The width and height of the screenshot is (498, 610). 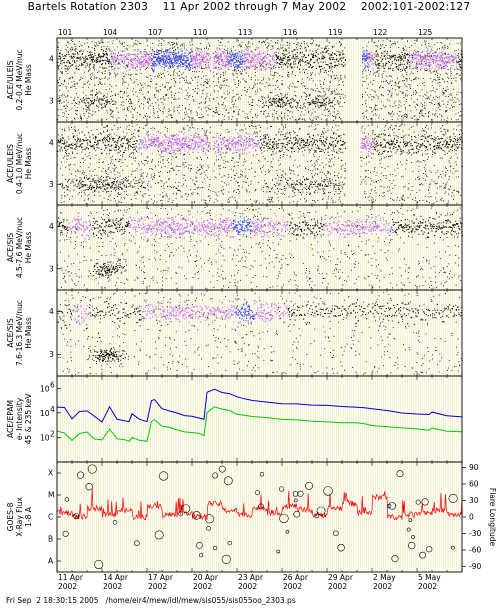 What do you see at coordinates (384, 577) in the screenshot?
I see `date-label: 2 May` at bounding box center [384, 577].